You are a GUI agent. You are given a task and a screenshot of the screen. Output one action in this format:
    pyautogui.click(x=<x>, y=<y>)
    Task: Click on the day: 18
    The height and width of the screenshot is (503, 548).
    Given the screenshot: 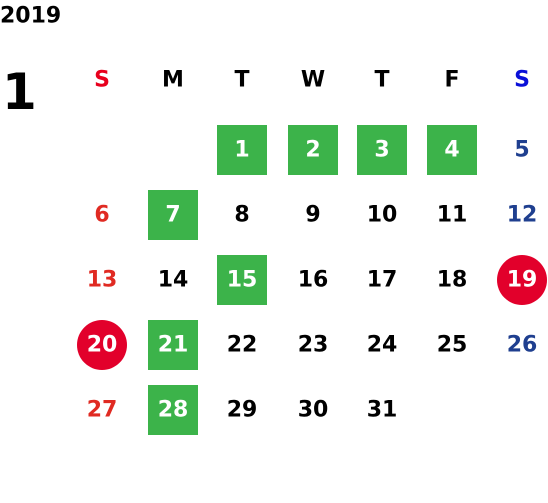 What is the action you would take?
    pyautogui.click(x=452, y=280)
    